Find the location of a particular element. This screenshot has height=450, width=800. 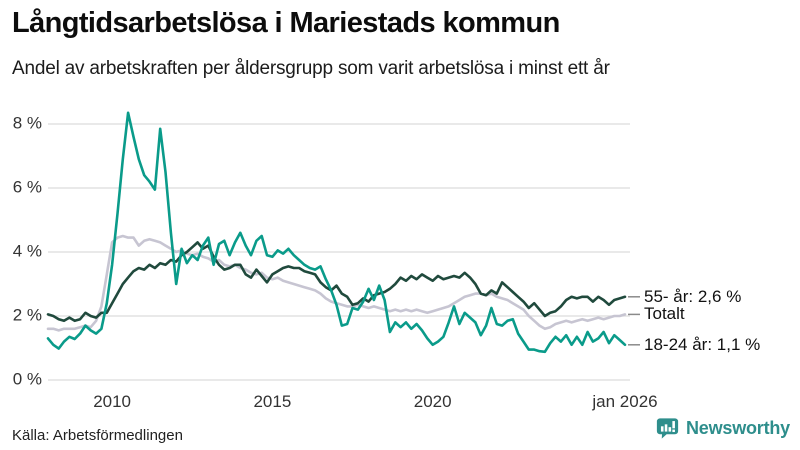

y-axis-tick-label: 6 % is located at coordinates (27, 187).